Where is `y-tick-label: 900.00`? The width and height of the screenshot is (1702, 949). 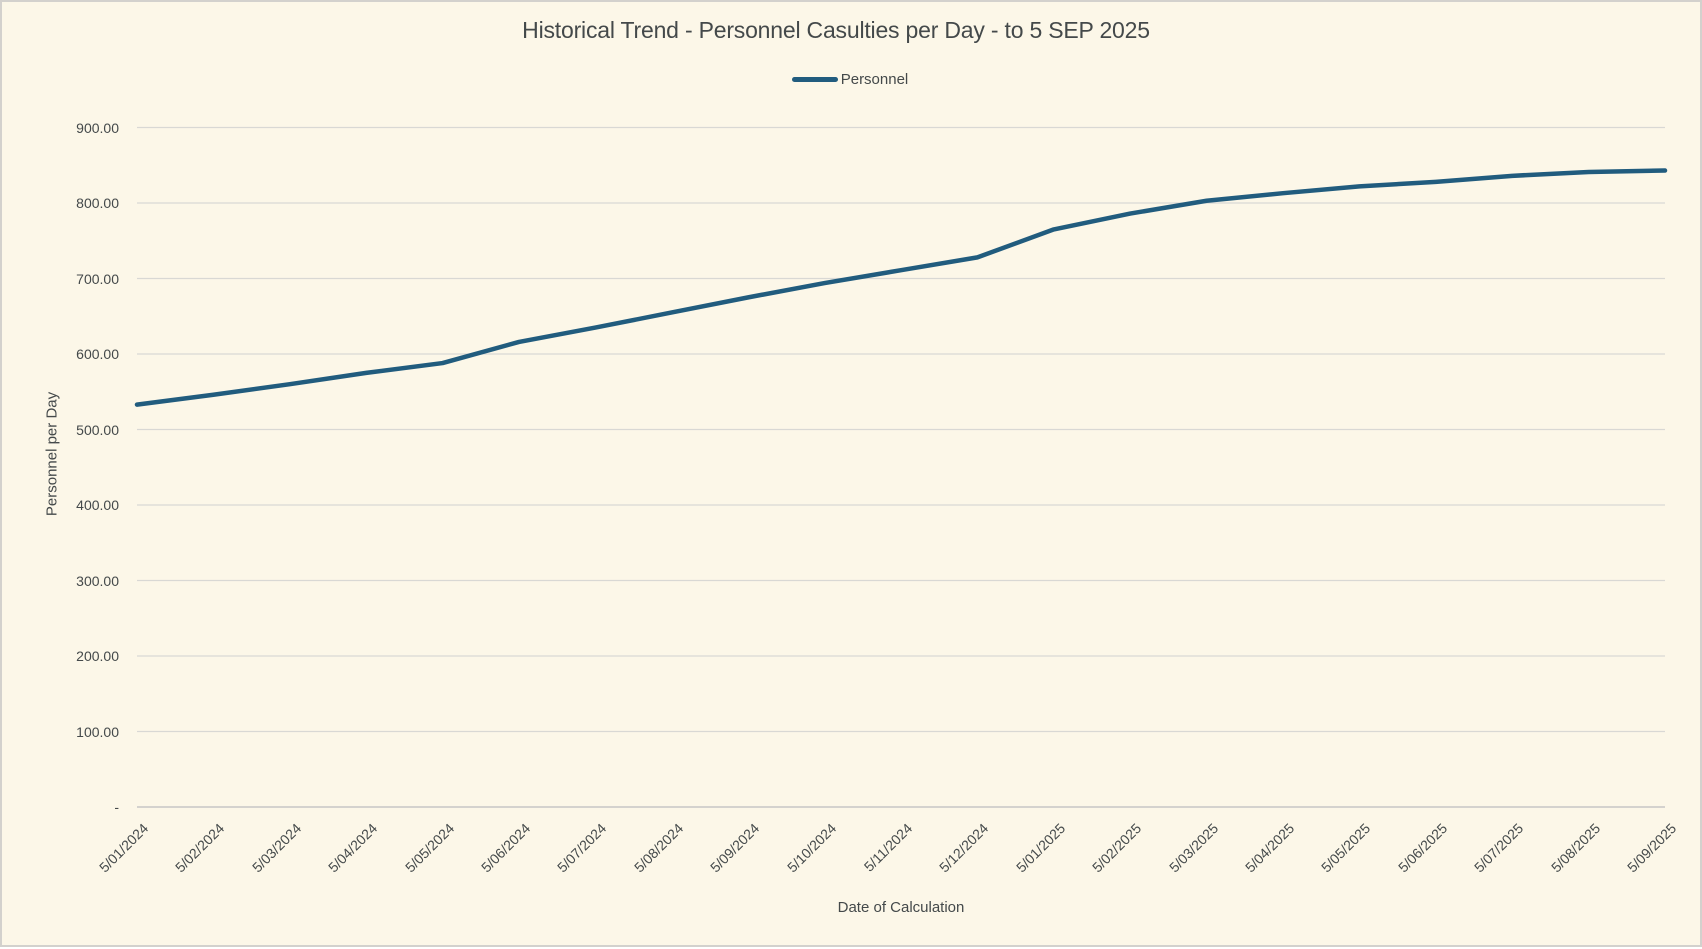 y-tick-label: 900.00 is located at coordinates (70, 128).